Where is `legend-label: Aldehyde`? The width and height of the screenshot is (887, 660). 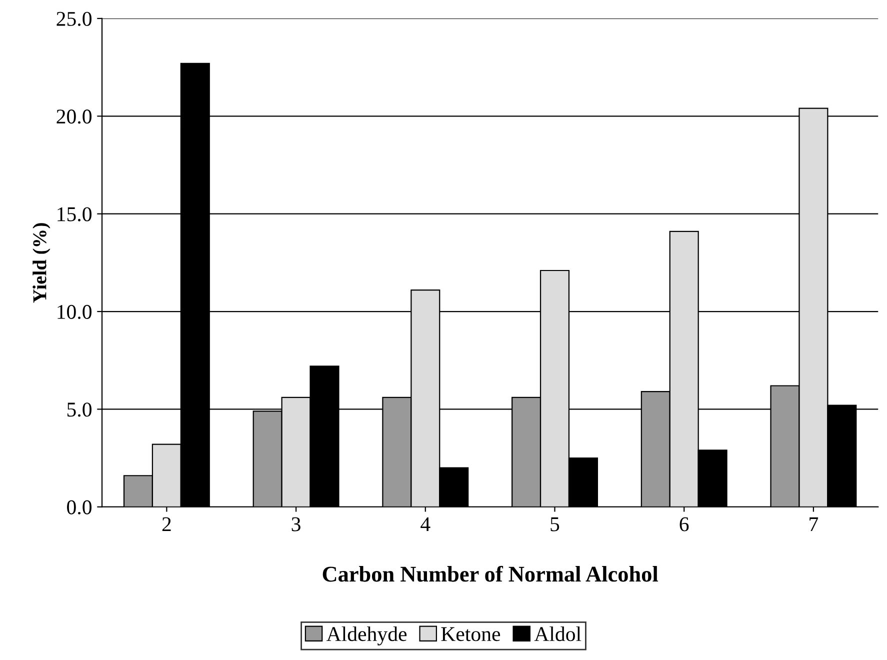 legend-label: Aldehyde is located at coordinates (366, 636).